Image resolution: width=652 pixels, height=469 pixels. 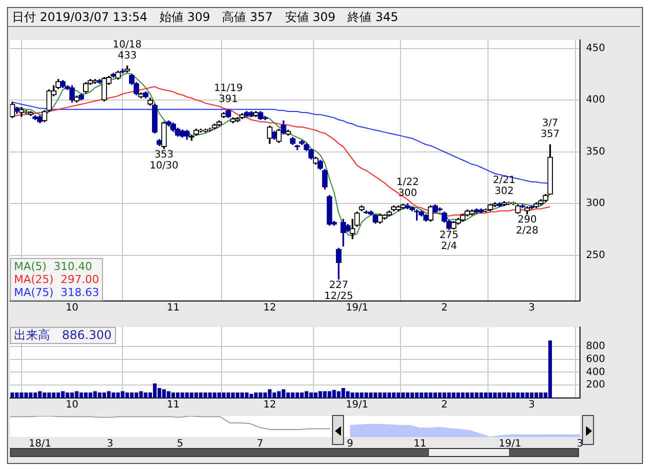 What do you see at coordinates (596, 204) in the screenshot?
I see `y-tick-label: 300` at bounding box center [596, 204].